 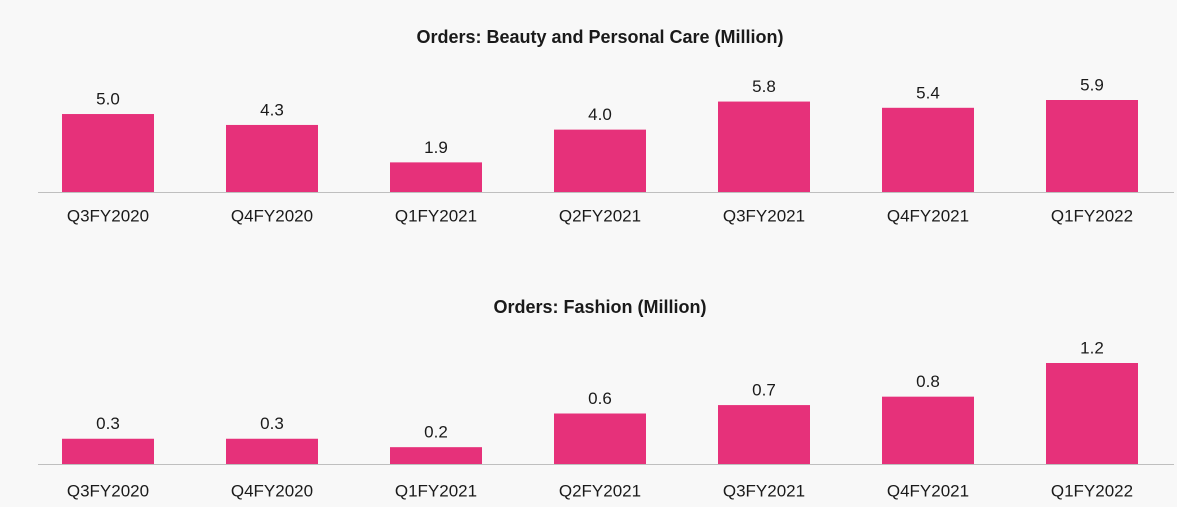 What do you see at coordinates (600, 398) in the screenshot?
I see `data-label: 0.6` at bounding box center [600, 398].